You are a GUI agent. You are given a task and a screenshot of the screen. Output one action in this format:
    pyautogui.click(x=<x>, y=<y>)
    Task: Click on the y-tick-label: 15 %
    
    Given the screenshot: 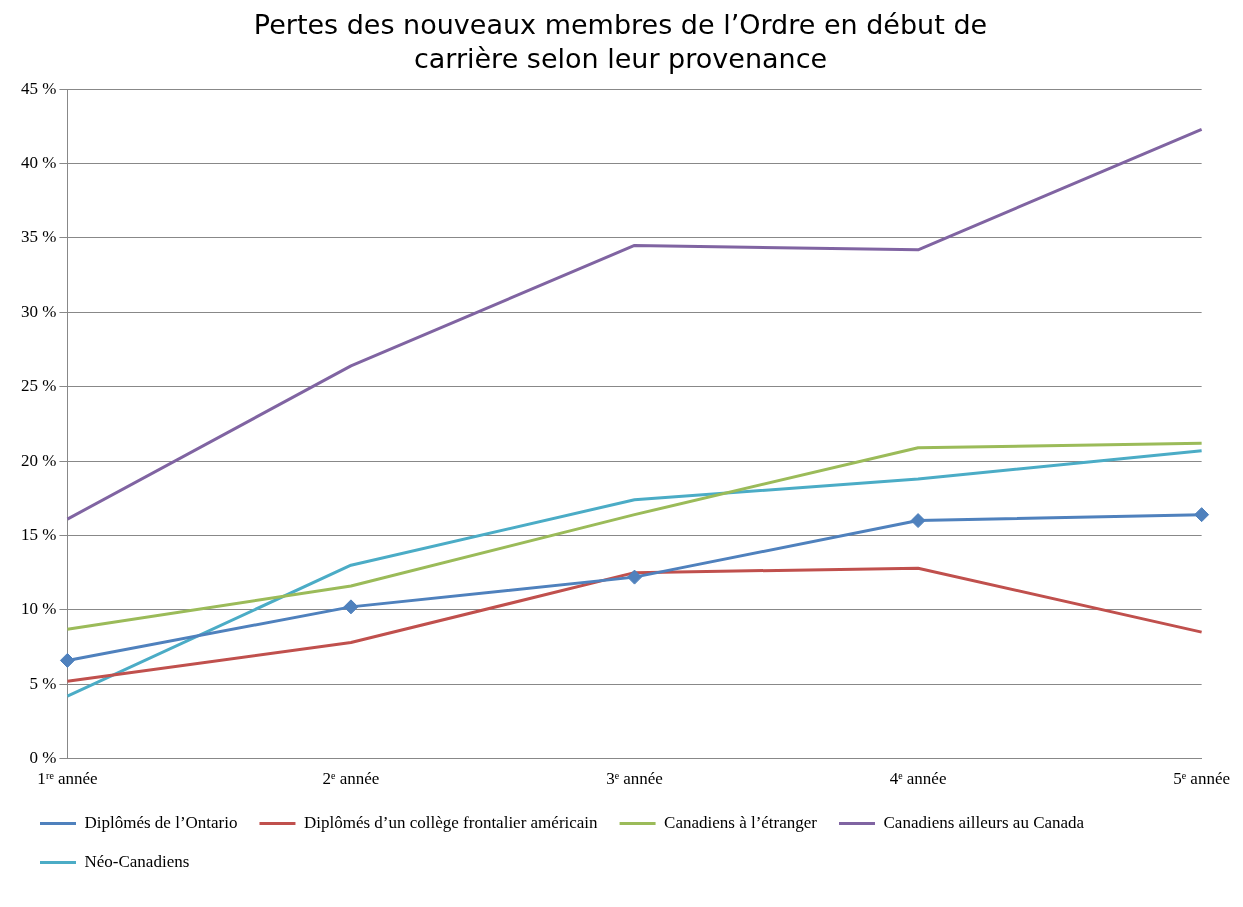 What is the action you would take?
    pyautogui.click(x=38, y=534)
    